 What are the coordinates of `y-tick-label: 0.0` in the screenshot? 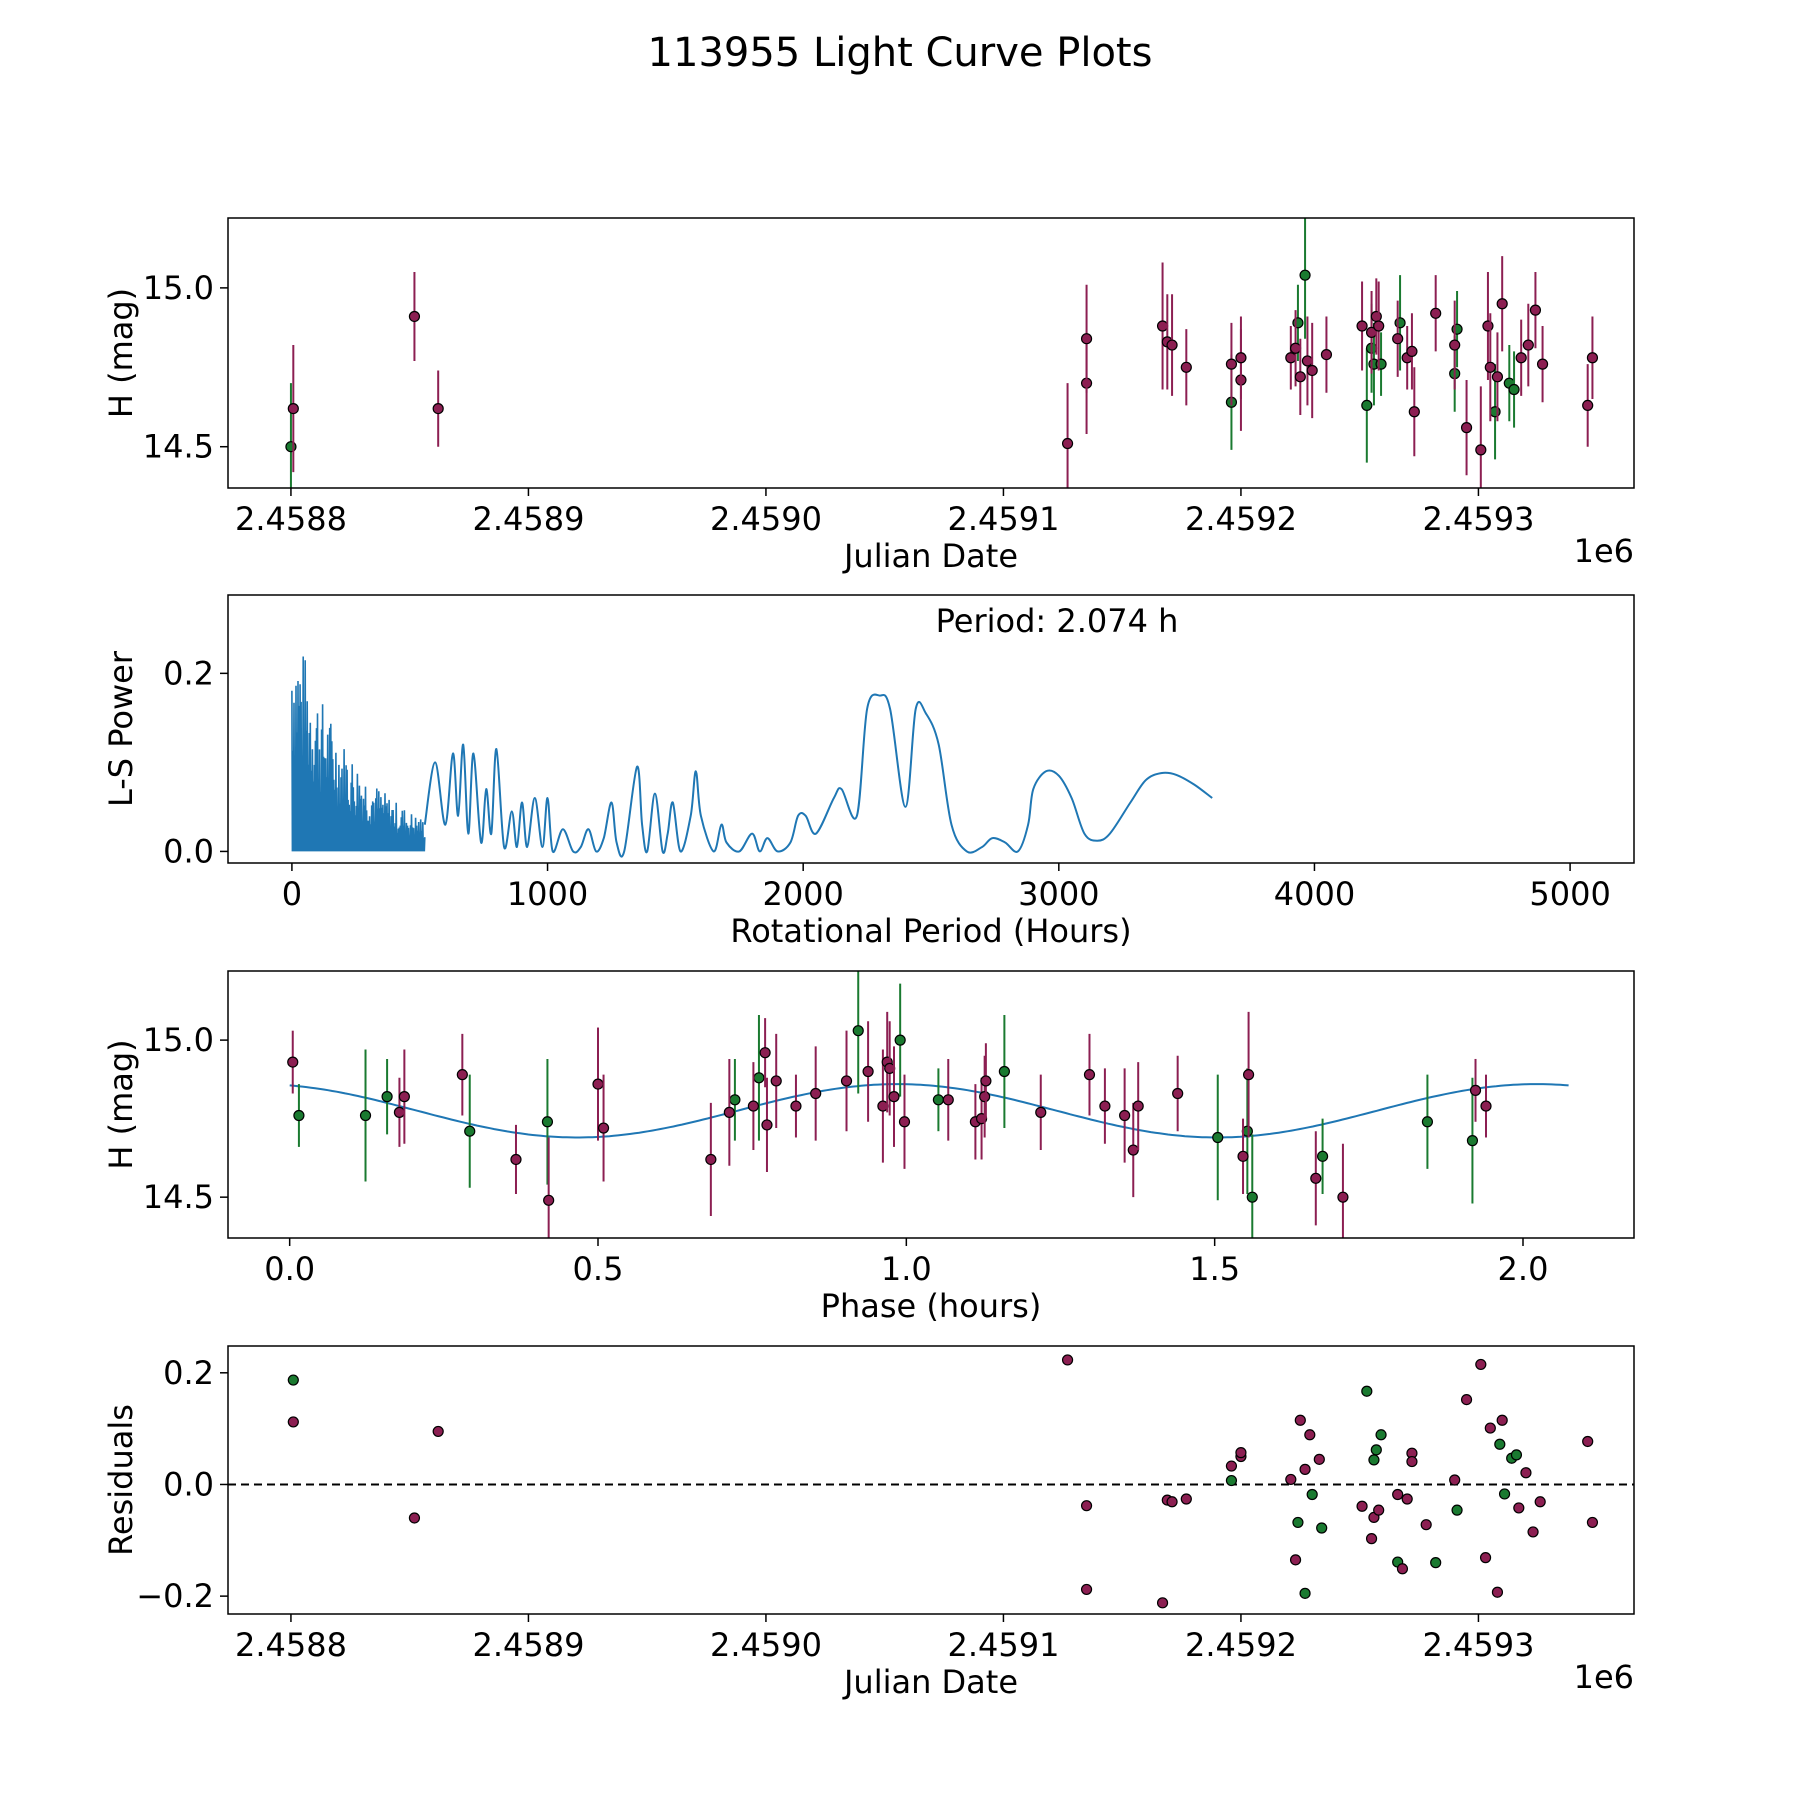 It's located at (188, 1484).